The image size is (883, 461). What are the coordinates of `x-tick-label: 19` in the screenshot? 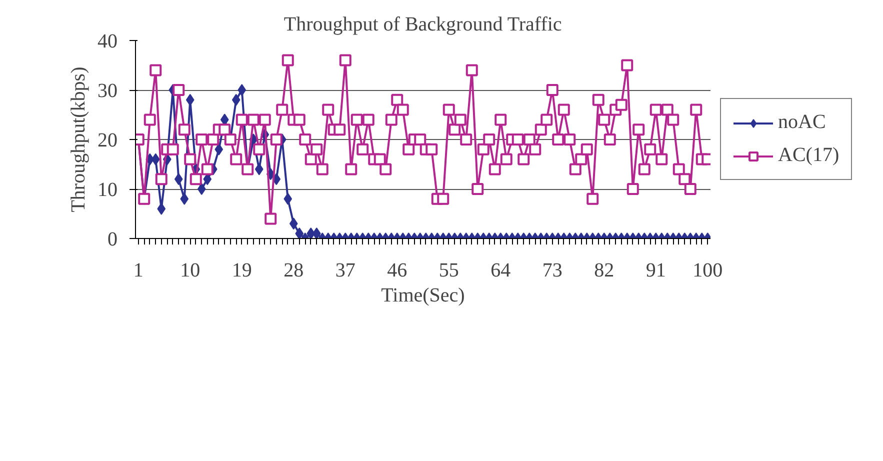 It's located at (242, 271).